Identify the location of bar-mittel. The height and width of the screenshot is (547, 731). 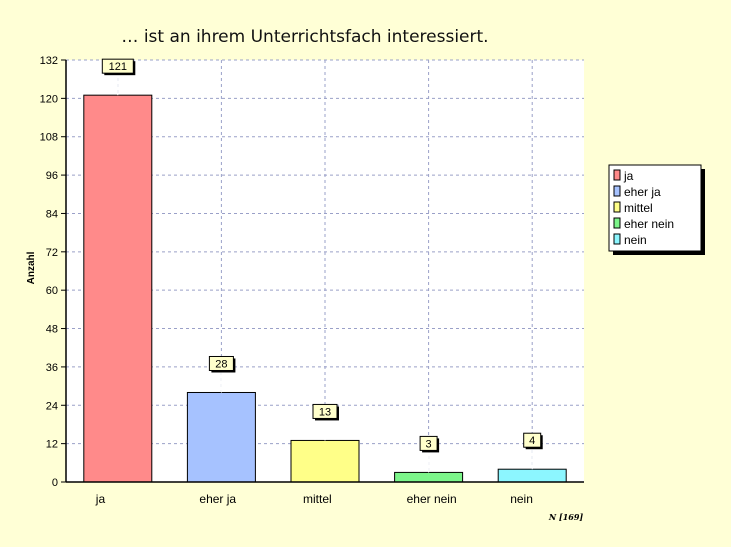
(325, 461).